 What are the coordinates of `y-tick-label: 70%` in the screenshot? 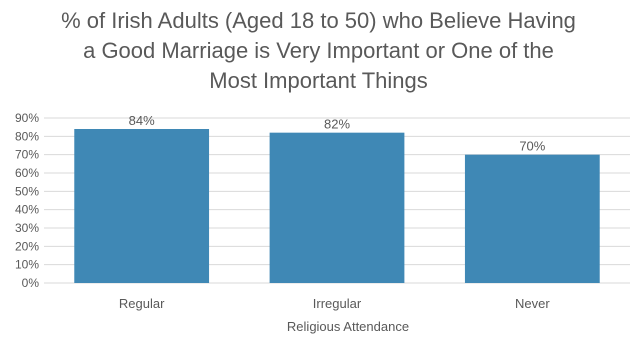 It's located at (27, 155).